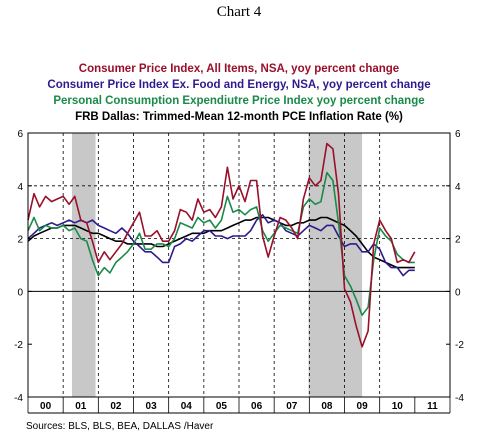  I want to click on x-tick-label: 02, so click(116, 406).